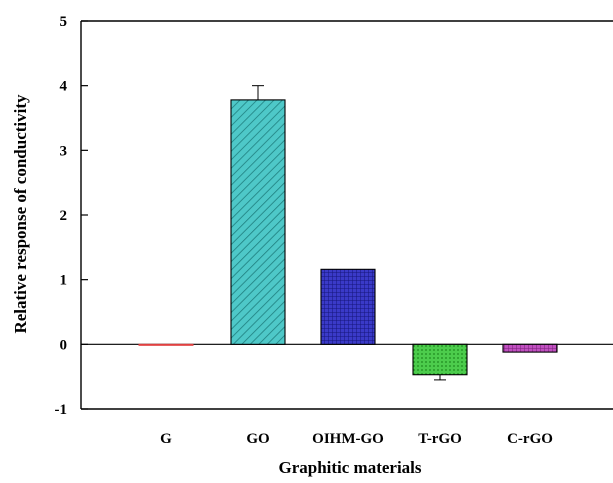  Describe the element at coordinates (530, 348) in the screenshot. I see `bar-c-rgo` at that location.